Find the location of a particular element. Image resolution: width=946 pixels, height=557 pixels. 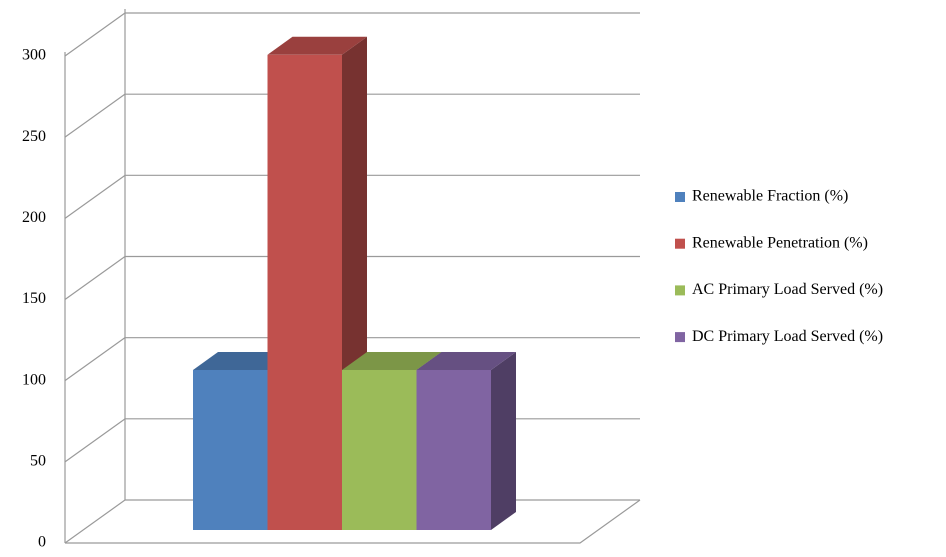

legend-label: Renewable Fraction (%) is located at coordinates (770, 196).